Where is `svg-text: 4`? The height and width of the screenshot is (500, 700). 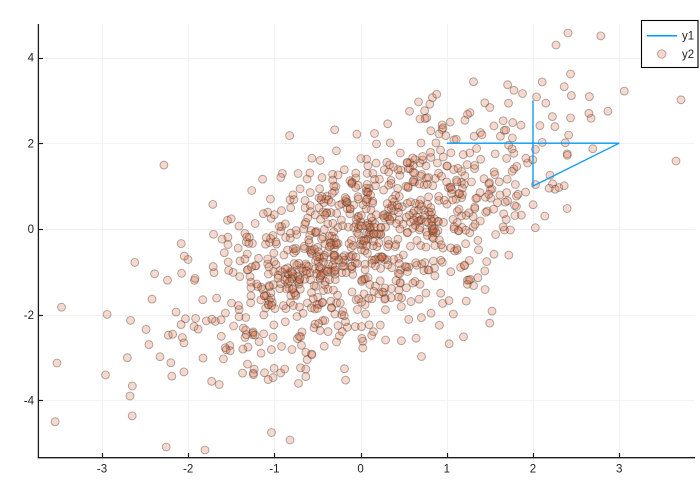
svg-text: 4 is located at coordinates (31, 59).